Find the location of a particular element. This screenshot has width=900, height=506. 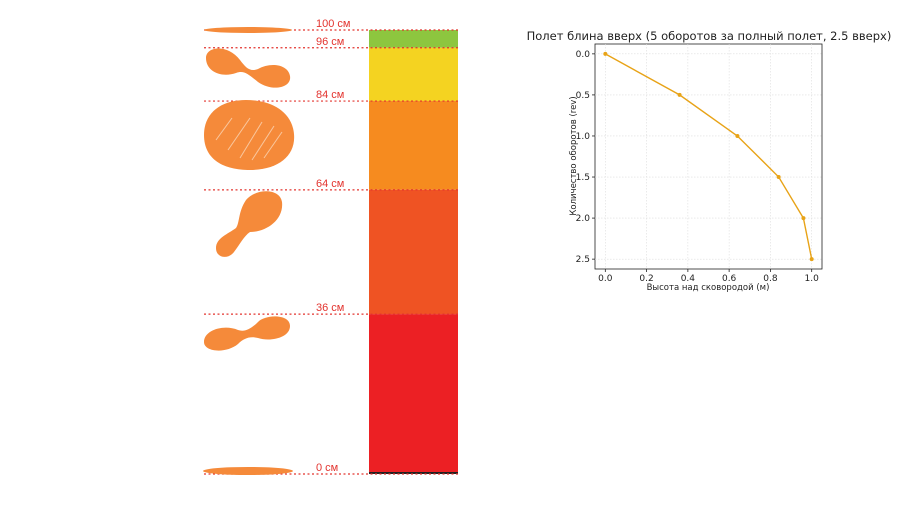

y-tick-label: 1.0 is located at coordinates (583, 137).